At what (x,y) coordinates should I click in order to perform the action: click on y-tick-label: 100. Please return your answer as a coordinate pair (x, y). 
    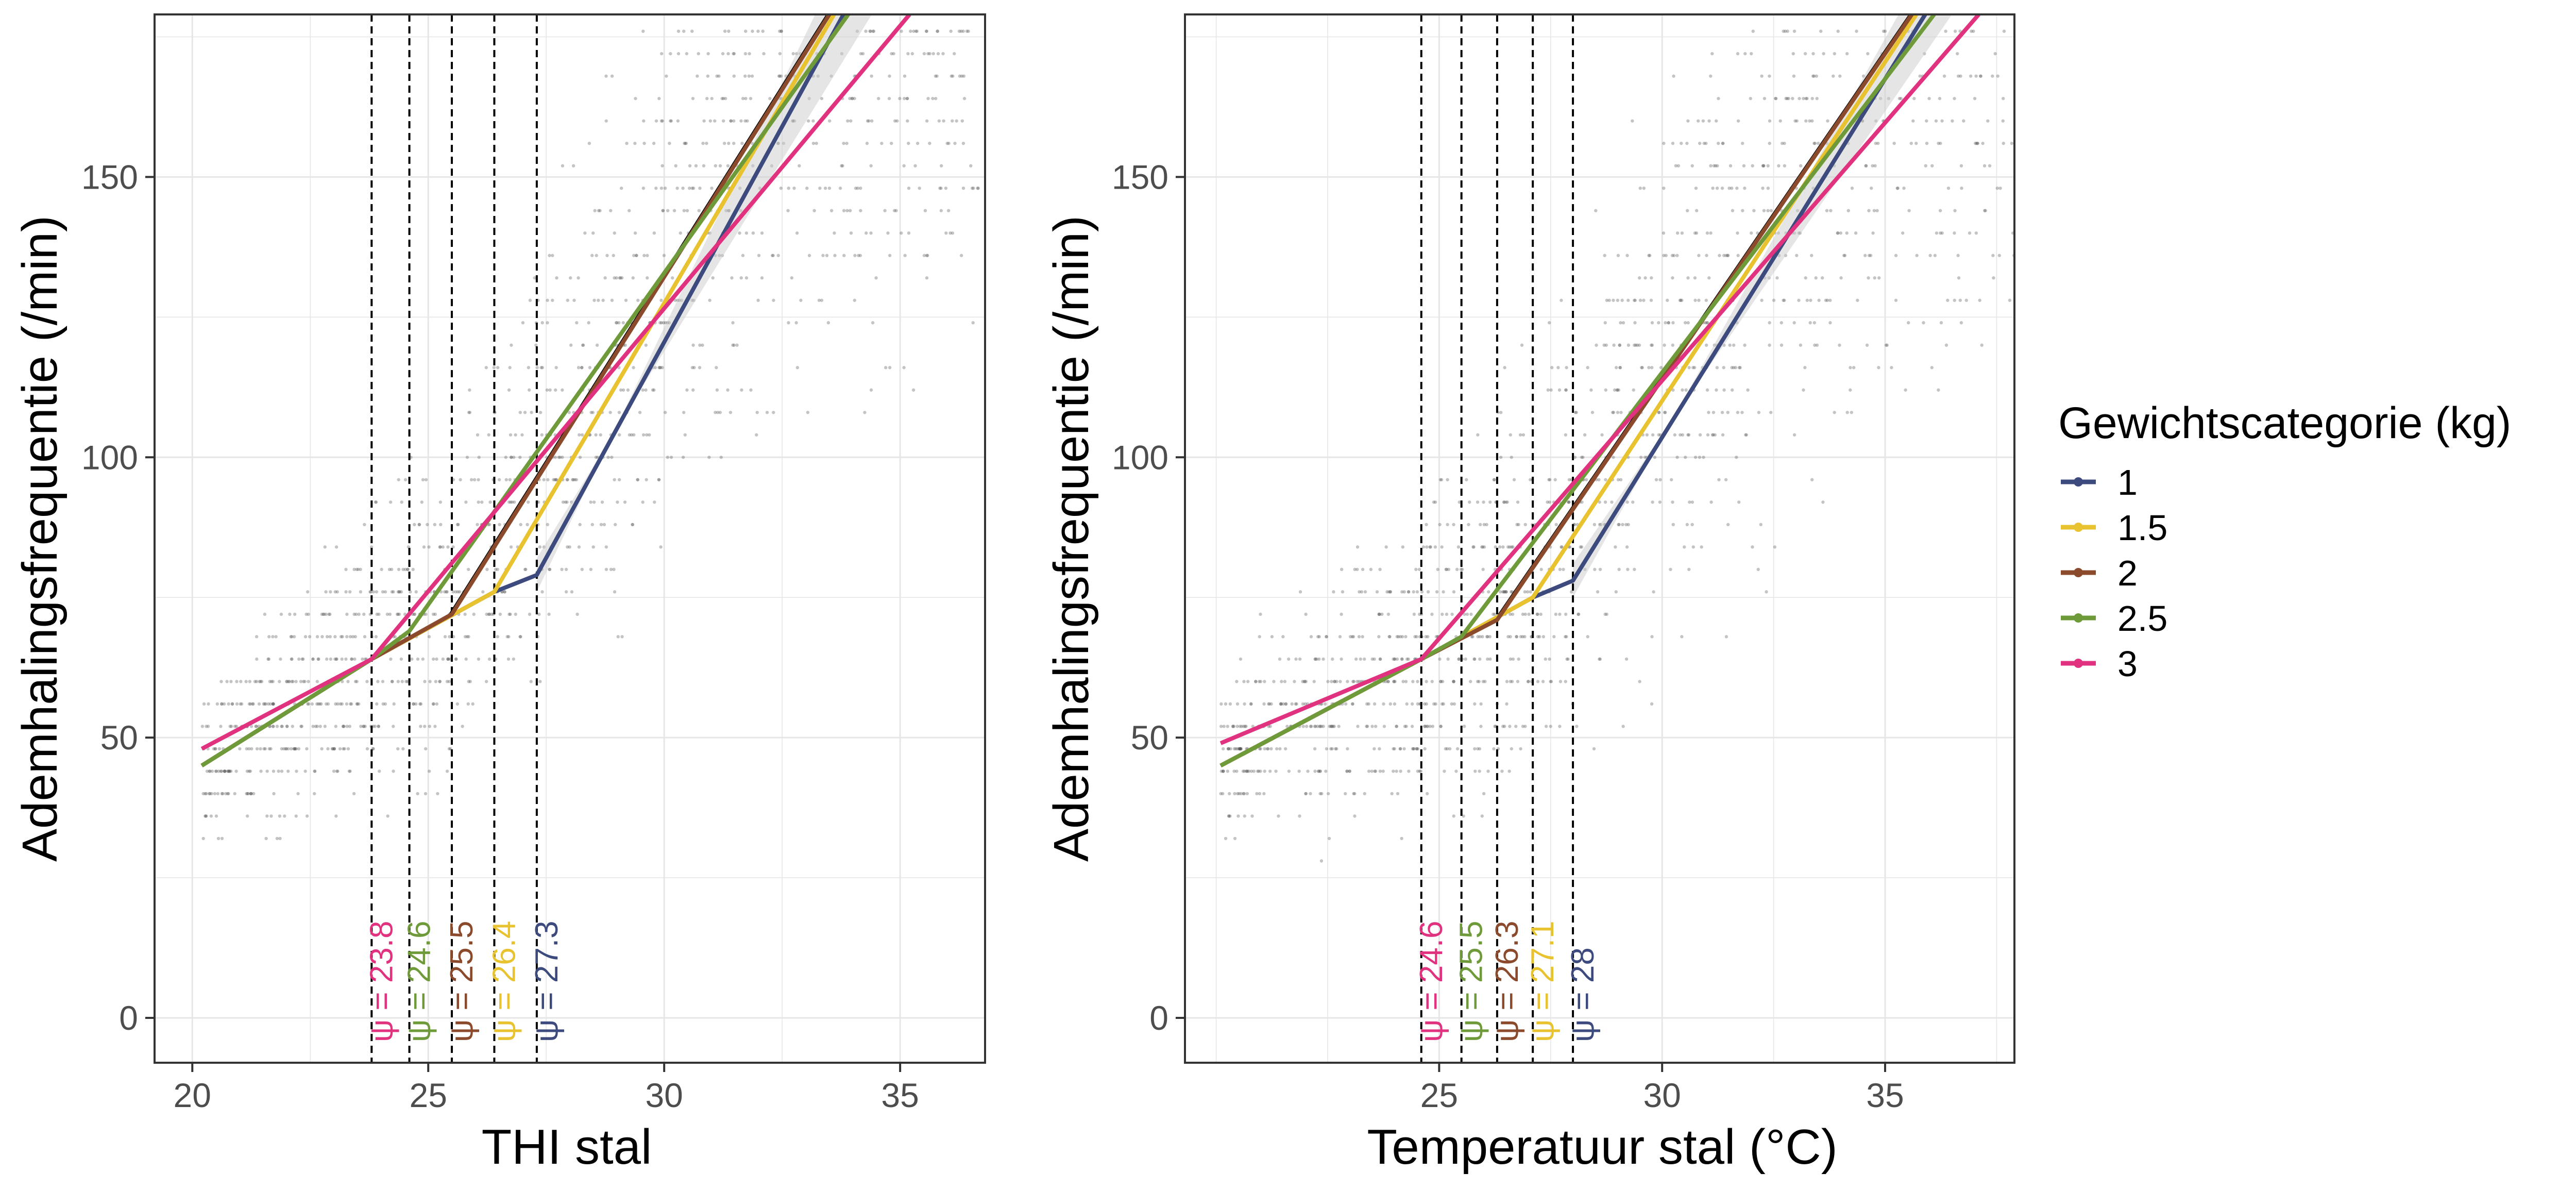
    Looking at the image, I should click on (1140, 457).